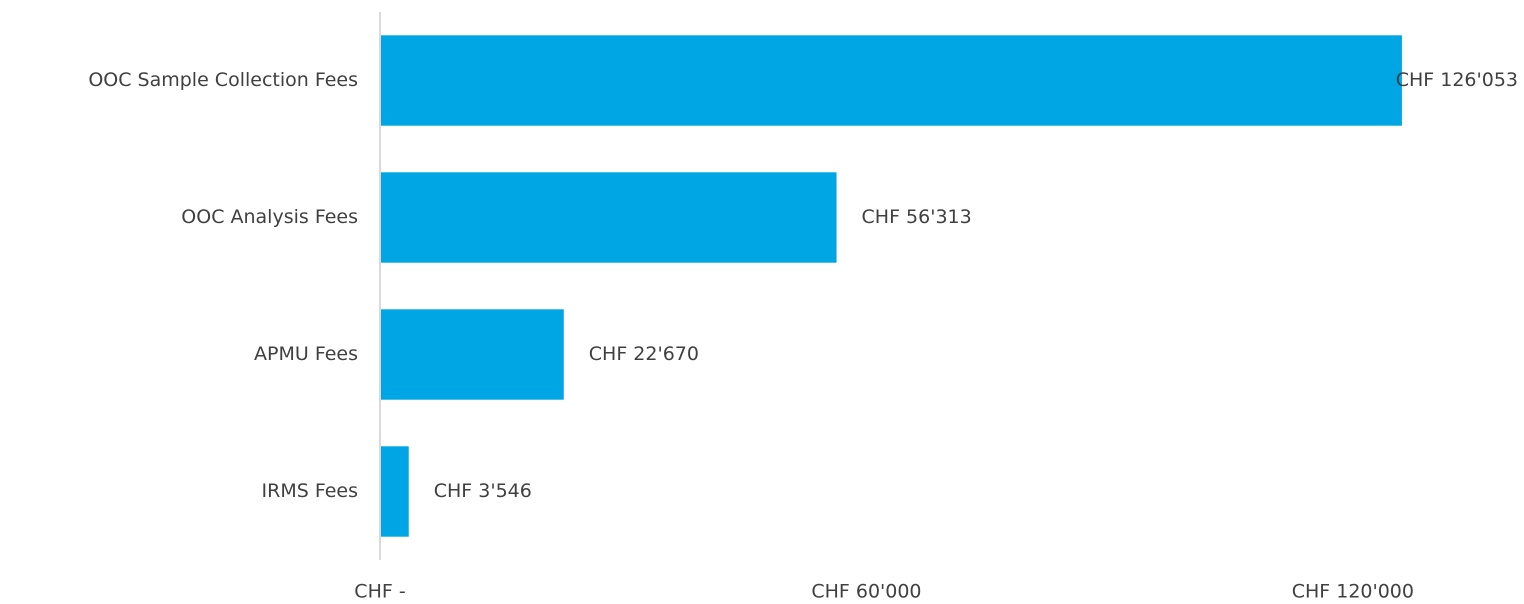 Image resolution: width=1524 pixels, height=604 pixels. I want to click on data-label: CHF 22'670, so click(644, 354).